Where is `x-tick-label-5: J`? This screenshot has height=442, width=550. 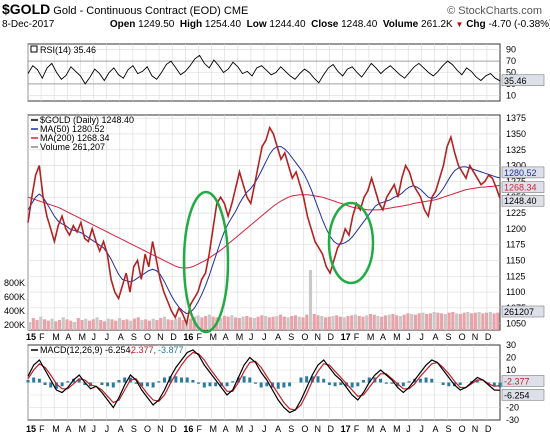 x-tick-label-5: J is located at coordinates (94, 337).